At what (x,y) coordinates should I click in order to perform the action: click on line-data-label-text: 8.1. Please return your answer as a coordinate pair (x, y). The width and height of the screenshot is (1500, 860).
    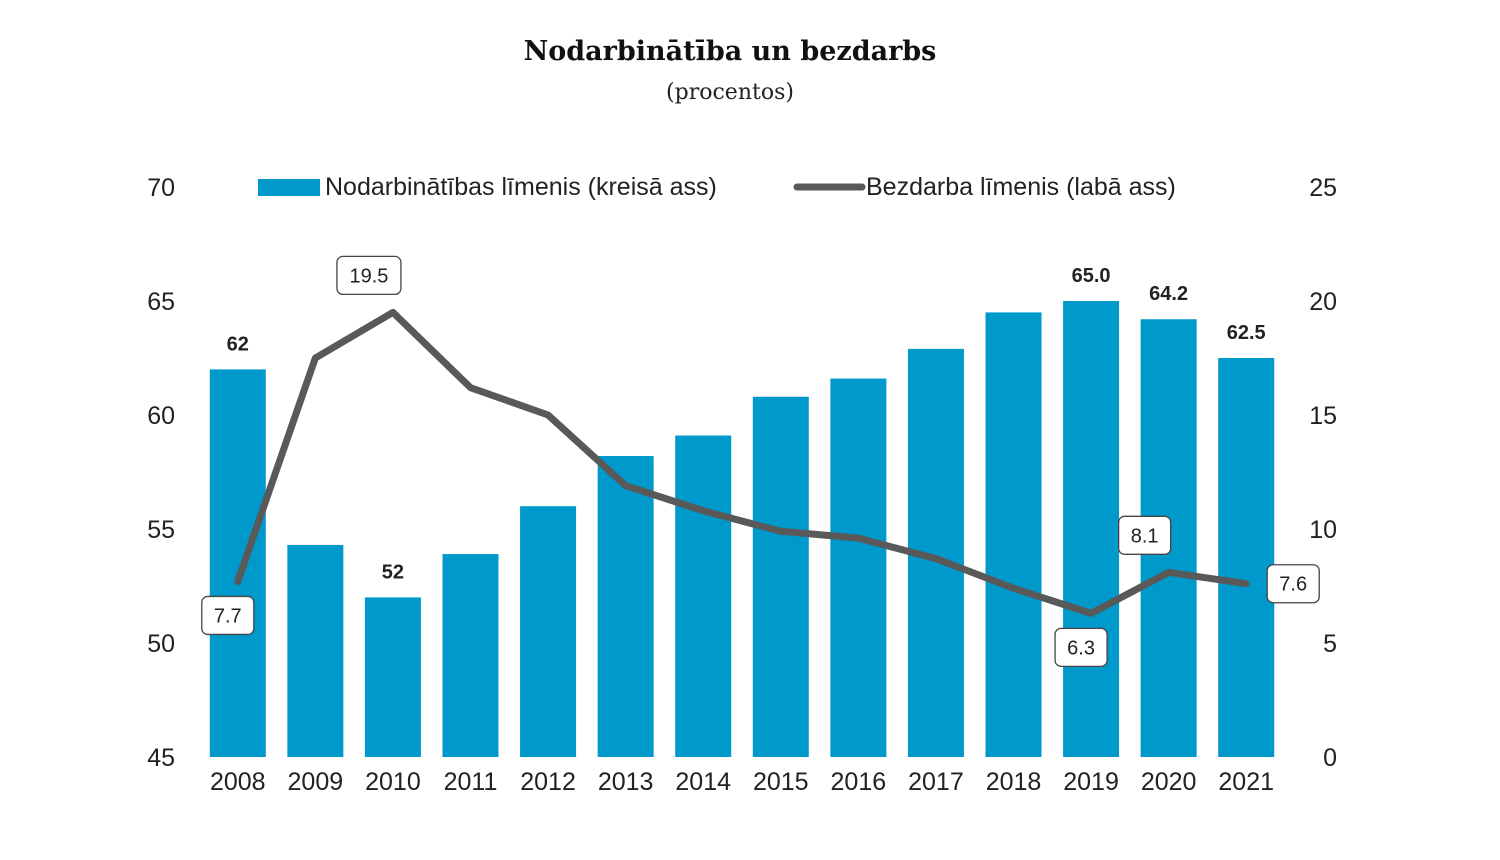
    Looking at the image, I should click on (1145, 536).